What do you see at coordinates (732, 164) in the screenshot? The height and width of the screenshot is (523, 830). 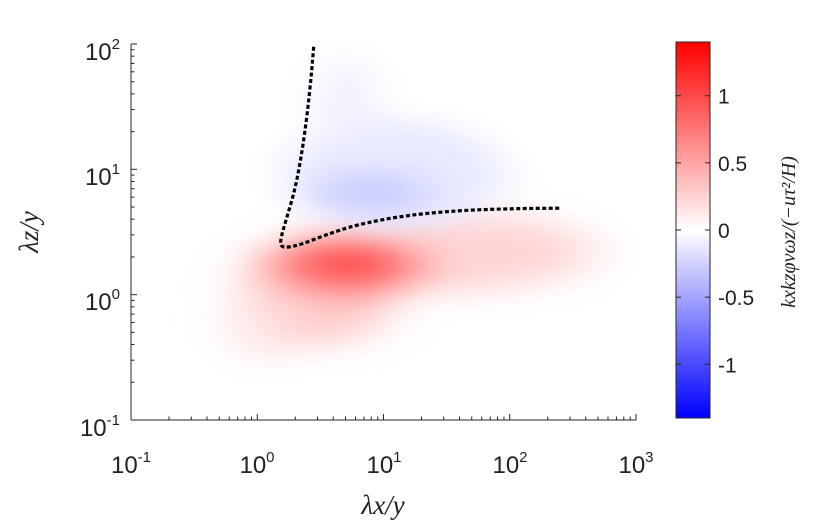 I see `colorbar-tick-label: 0.5` at bounding box center [732, 164].